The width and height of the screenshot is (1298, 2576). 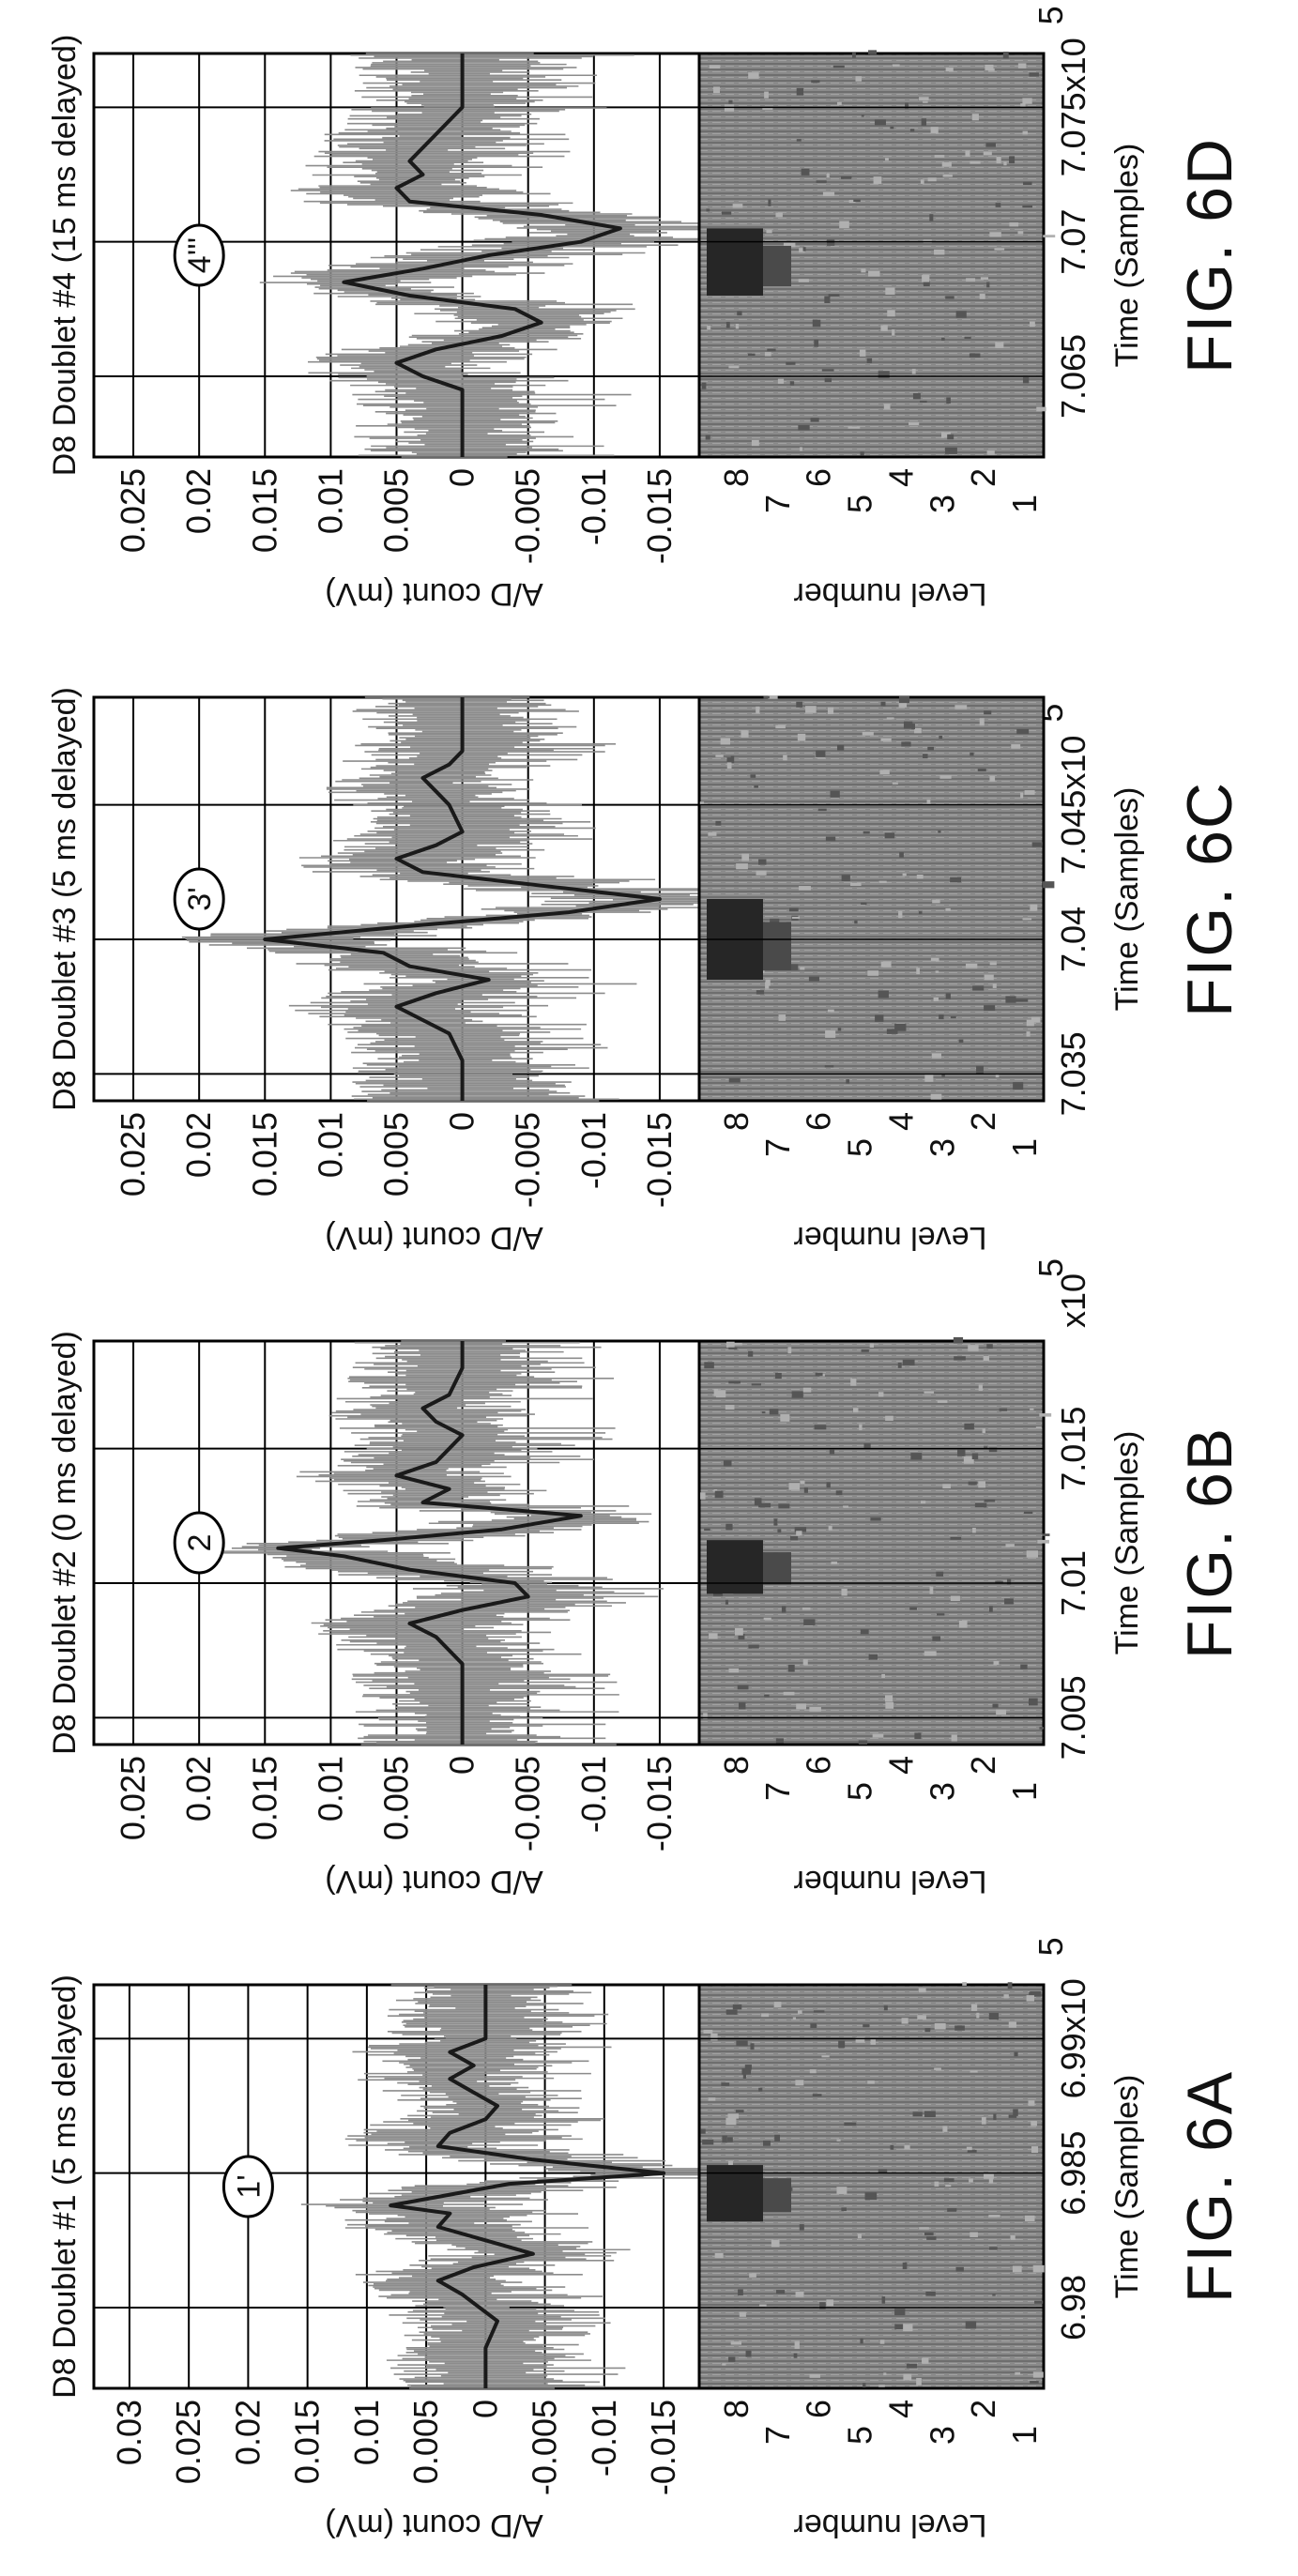 What do you see at coordinates (396, 1798) in the screenshot?
I see `y-tick-label: 0.005` at bounding box center [396, 1798].